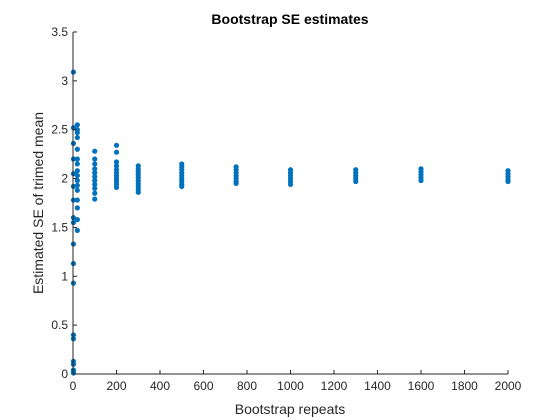 The height and width of the screenshot is (420, 560). What do you see at coordinates (247, 386) in the screenshot?
I see `x-tick-label: 800` at bounding box center [247, 386].